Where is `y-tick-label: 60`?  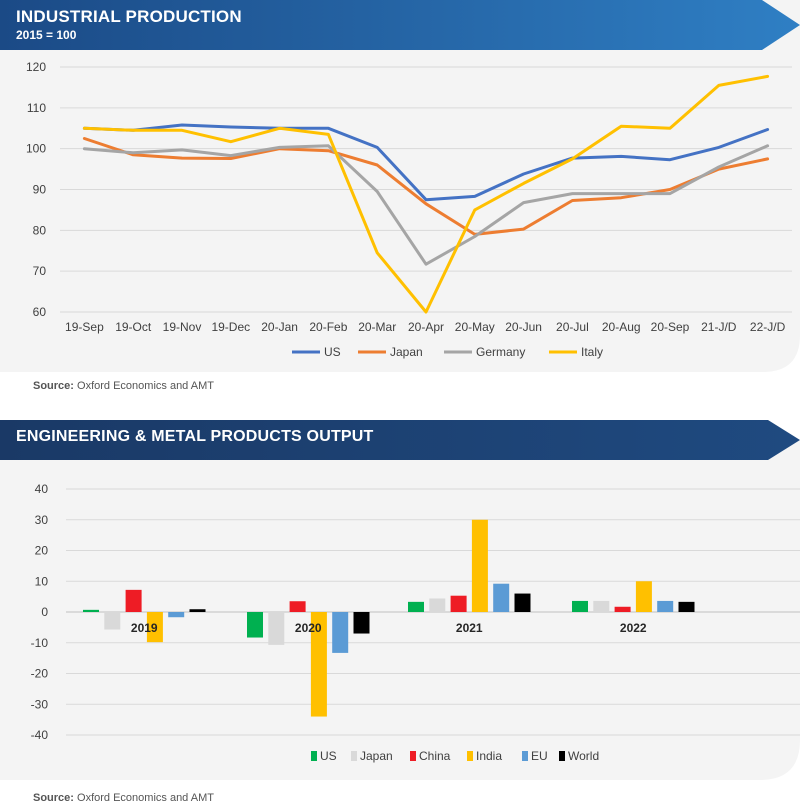 y-tick-label: 60 is located at coordinates (40, 312).